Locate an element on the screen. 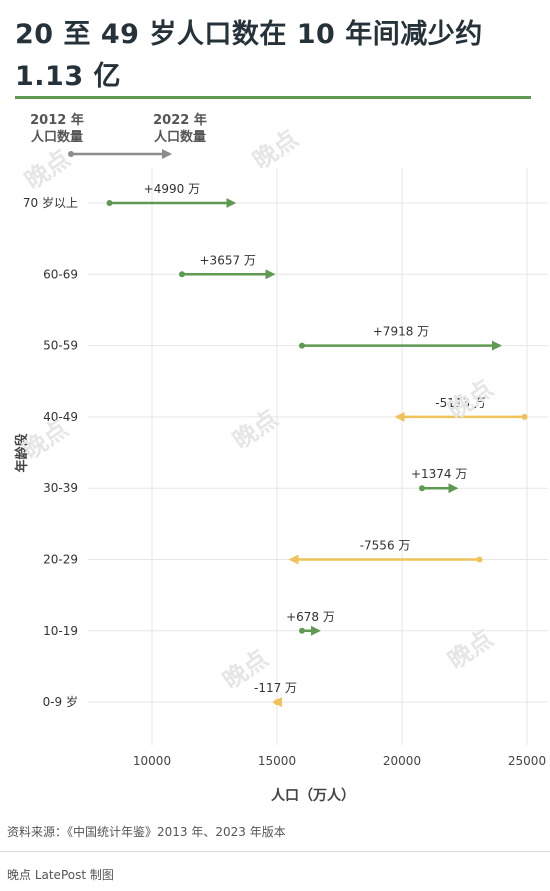  credit-note: 晚点 LatePost 制图 is located at coordinates (60, 875).